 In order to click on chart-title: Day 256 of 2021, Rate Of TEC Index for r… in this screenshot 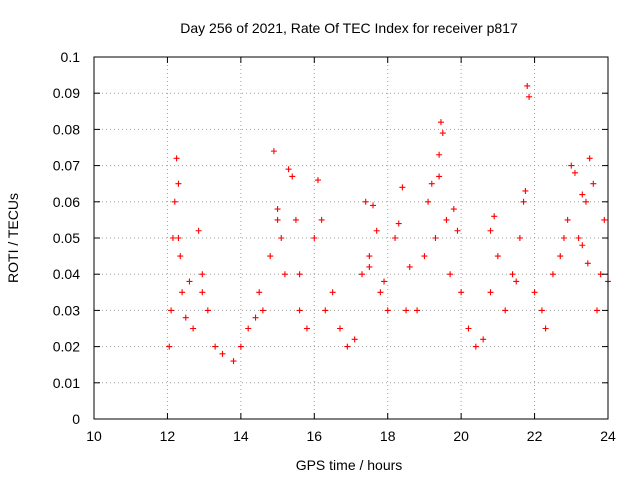, I will do `click(349, 28)`.